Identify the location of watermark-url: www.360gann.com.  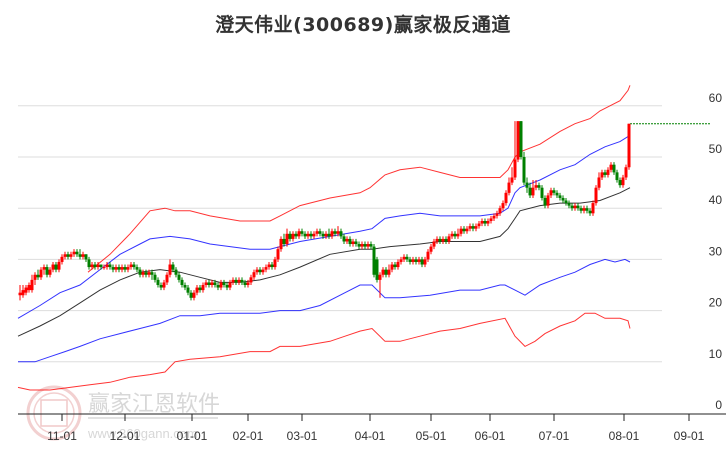
(142, 433).